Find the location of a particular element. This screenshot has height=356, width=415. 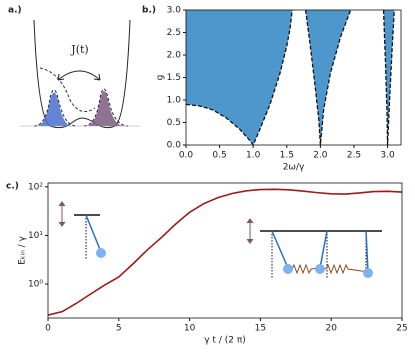

y-tick-label: 10⁰ is located at coordinates (35, 285).